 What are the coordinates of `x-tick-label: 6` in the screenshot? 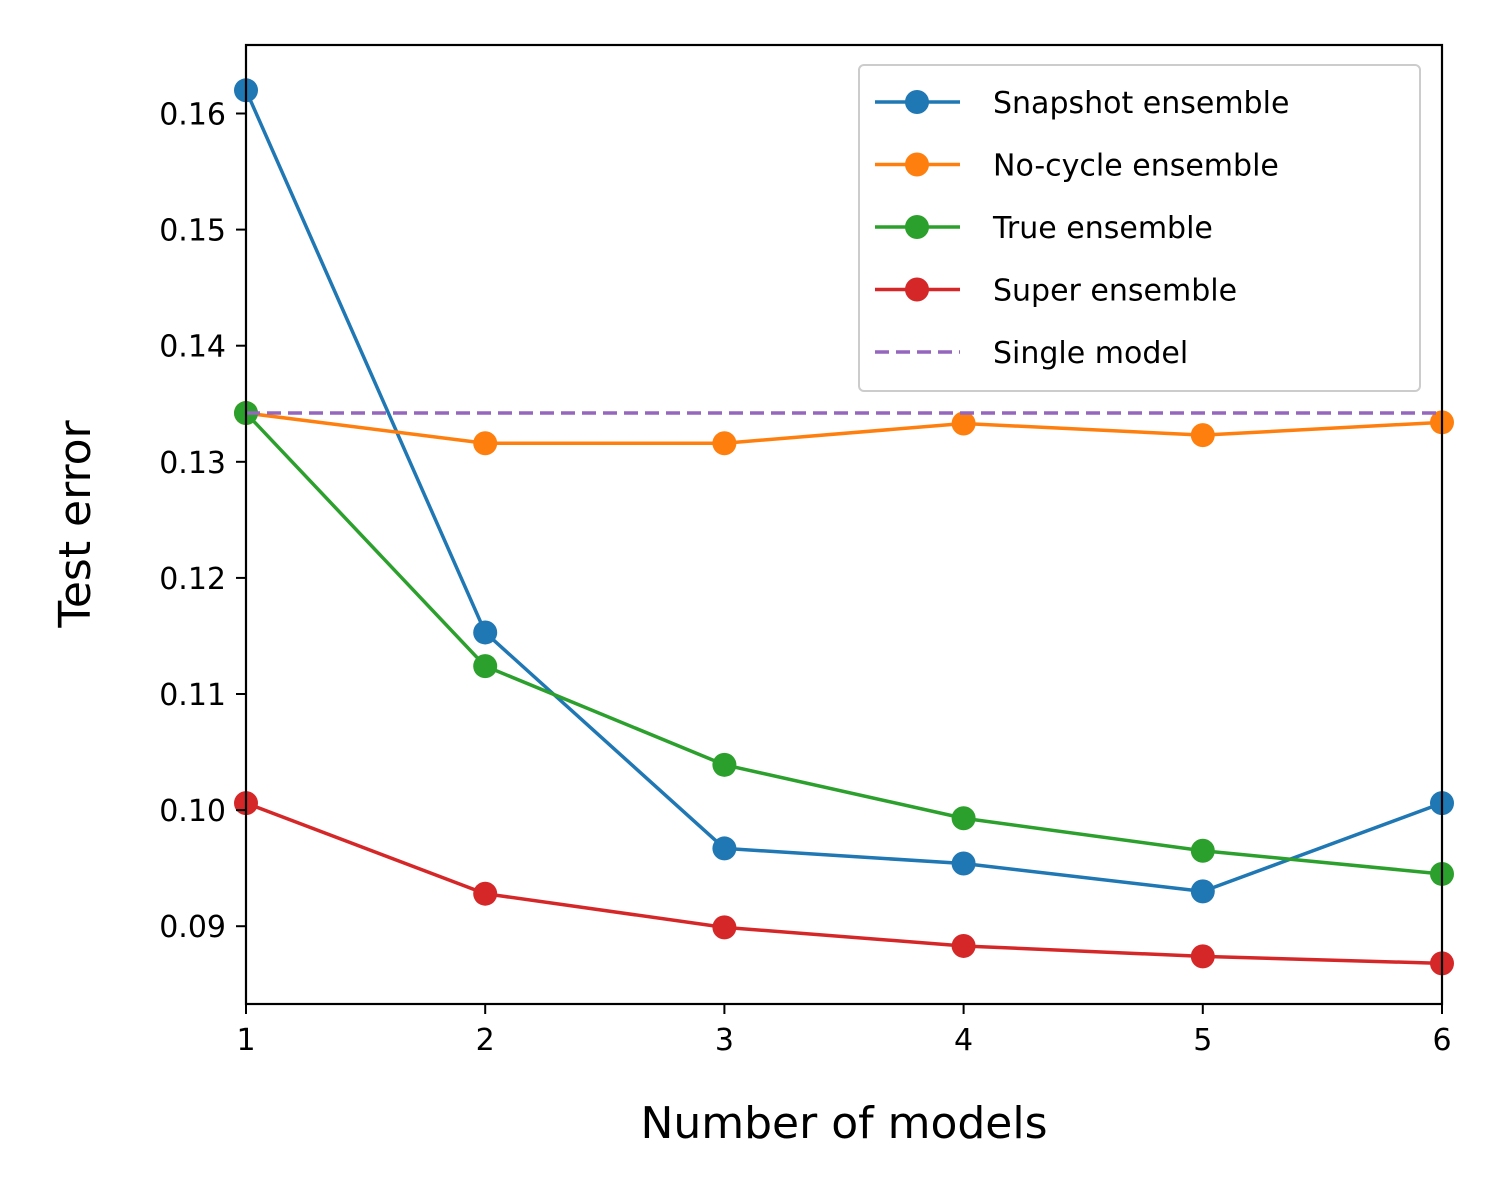 It's located at (1441, 1040).